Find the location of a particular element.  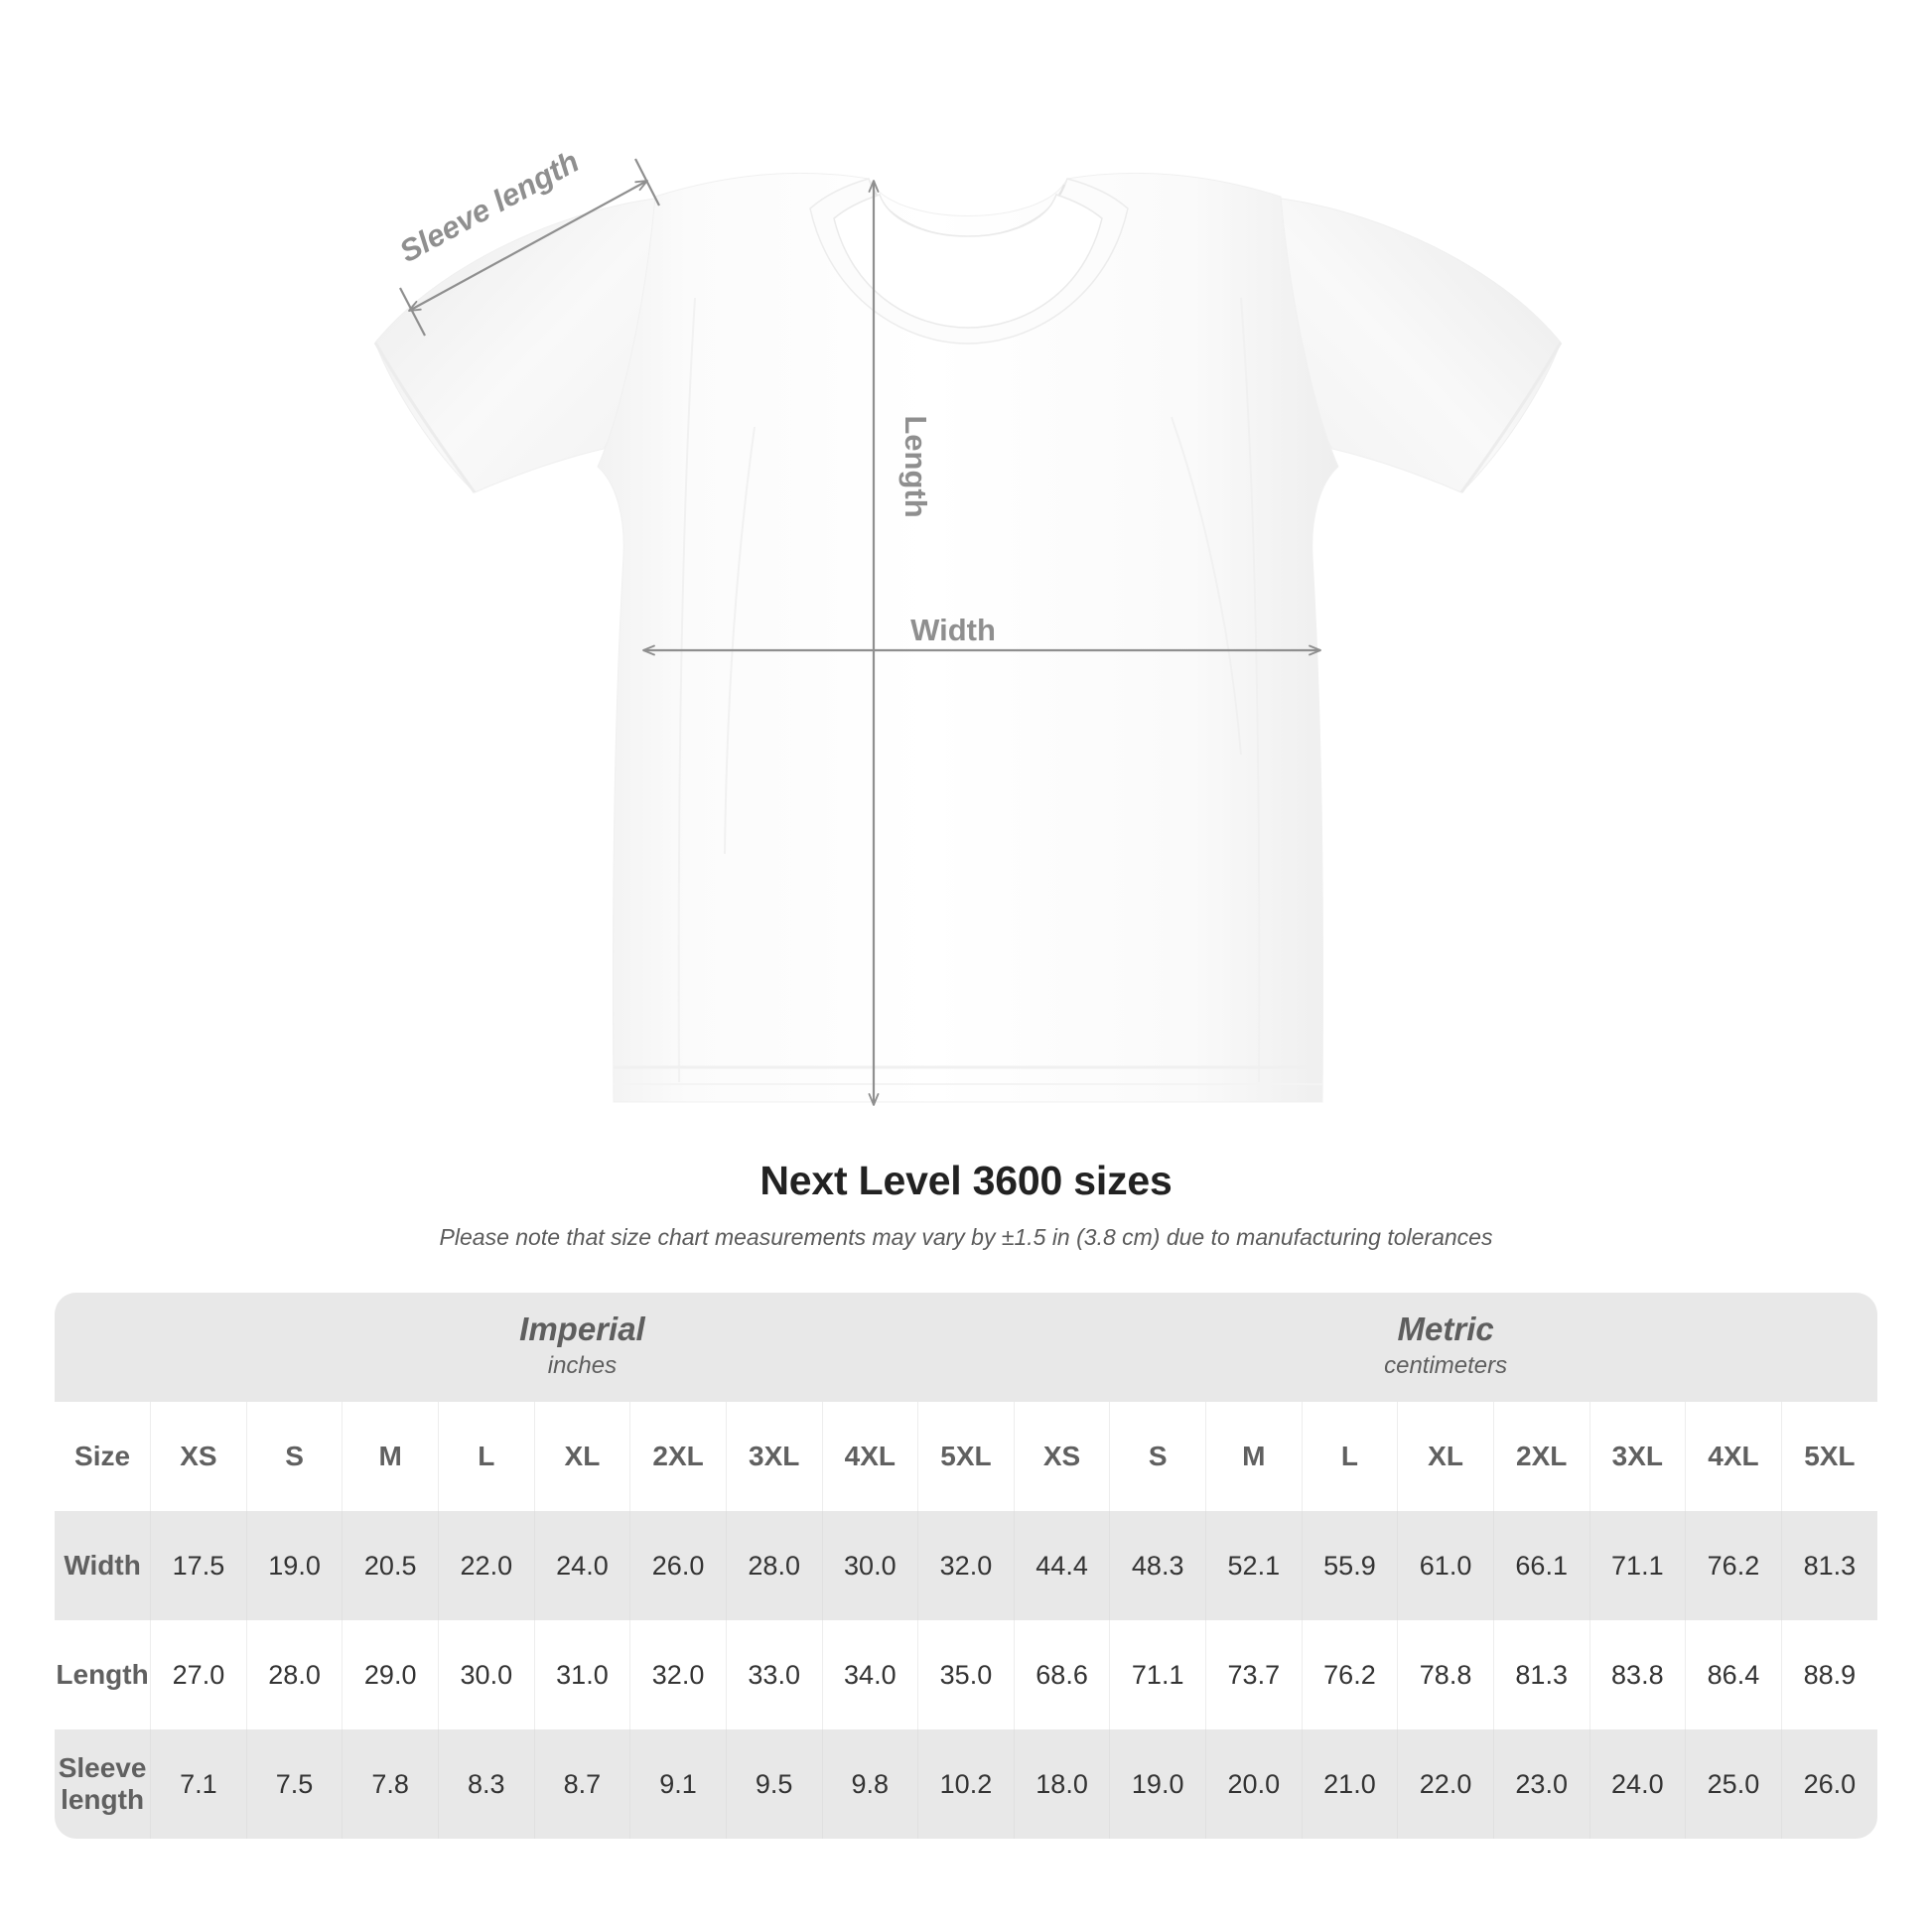

cell-length-imperial-5xl: 35.0 is located at coordinates (966, 1674).